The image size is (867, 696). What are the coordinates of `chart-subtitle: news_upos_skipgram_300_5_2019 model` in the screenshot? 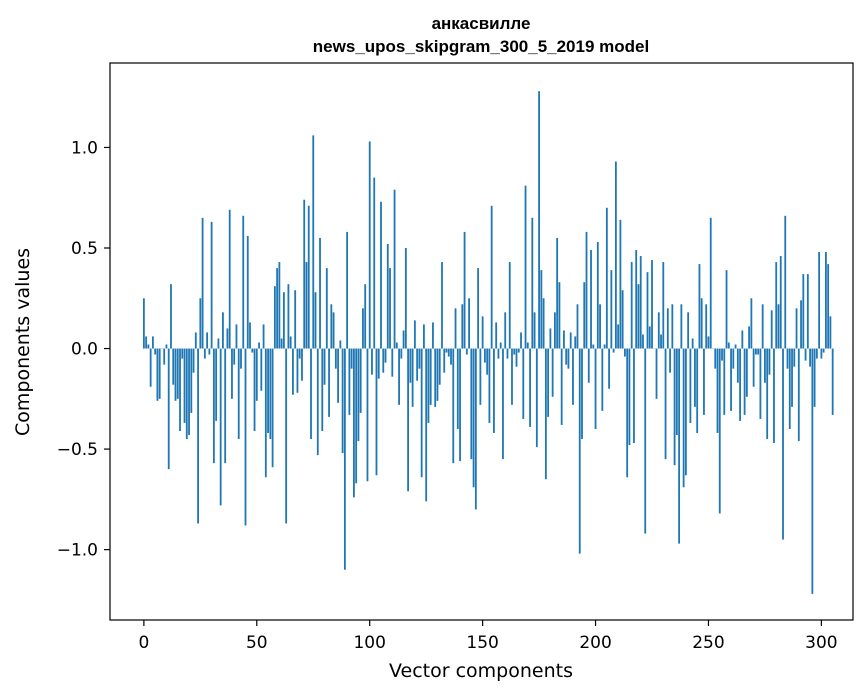 It's located at (481, 46).